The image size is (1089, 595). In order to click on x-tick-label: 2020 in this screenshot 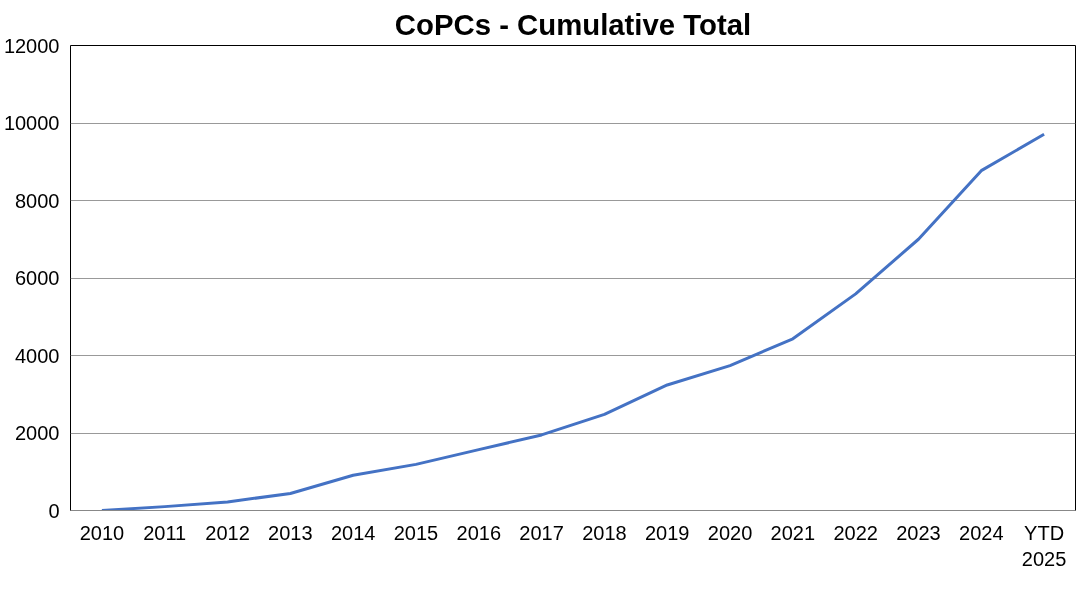, I will do `click(730, 532)`.